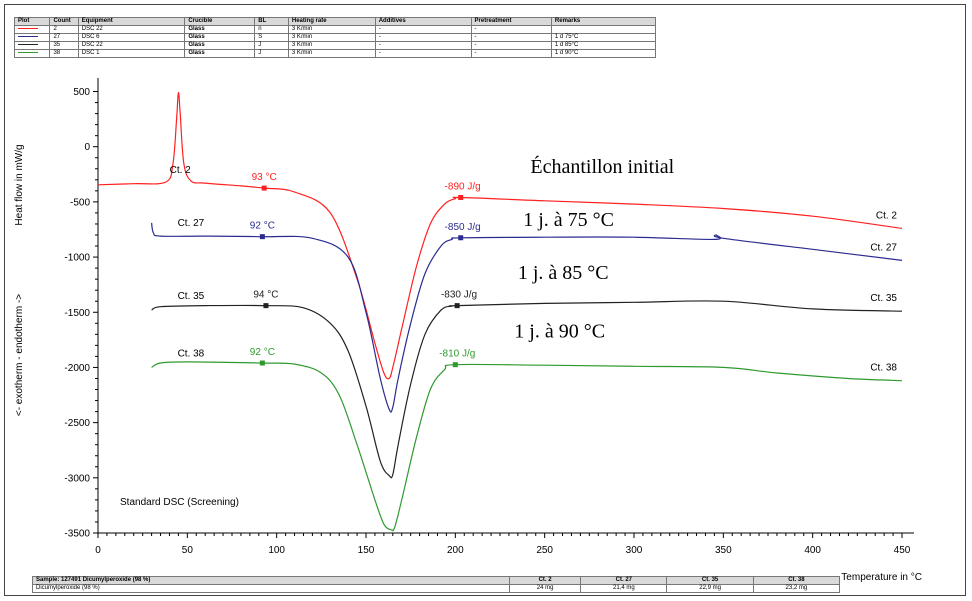  Describe the element at coordinates (81, 92) in the screenshot. I see `y-tick-label: 500` at that location.